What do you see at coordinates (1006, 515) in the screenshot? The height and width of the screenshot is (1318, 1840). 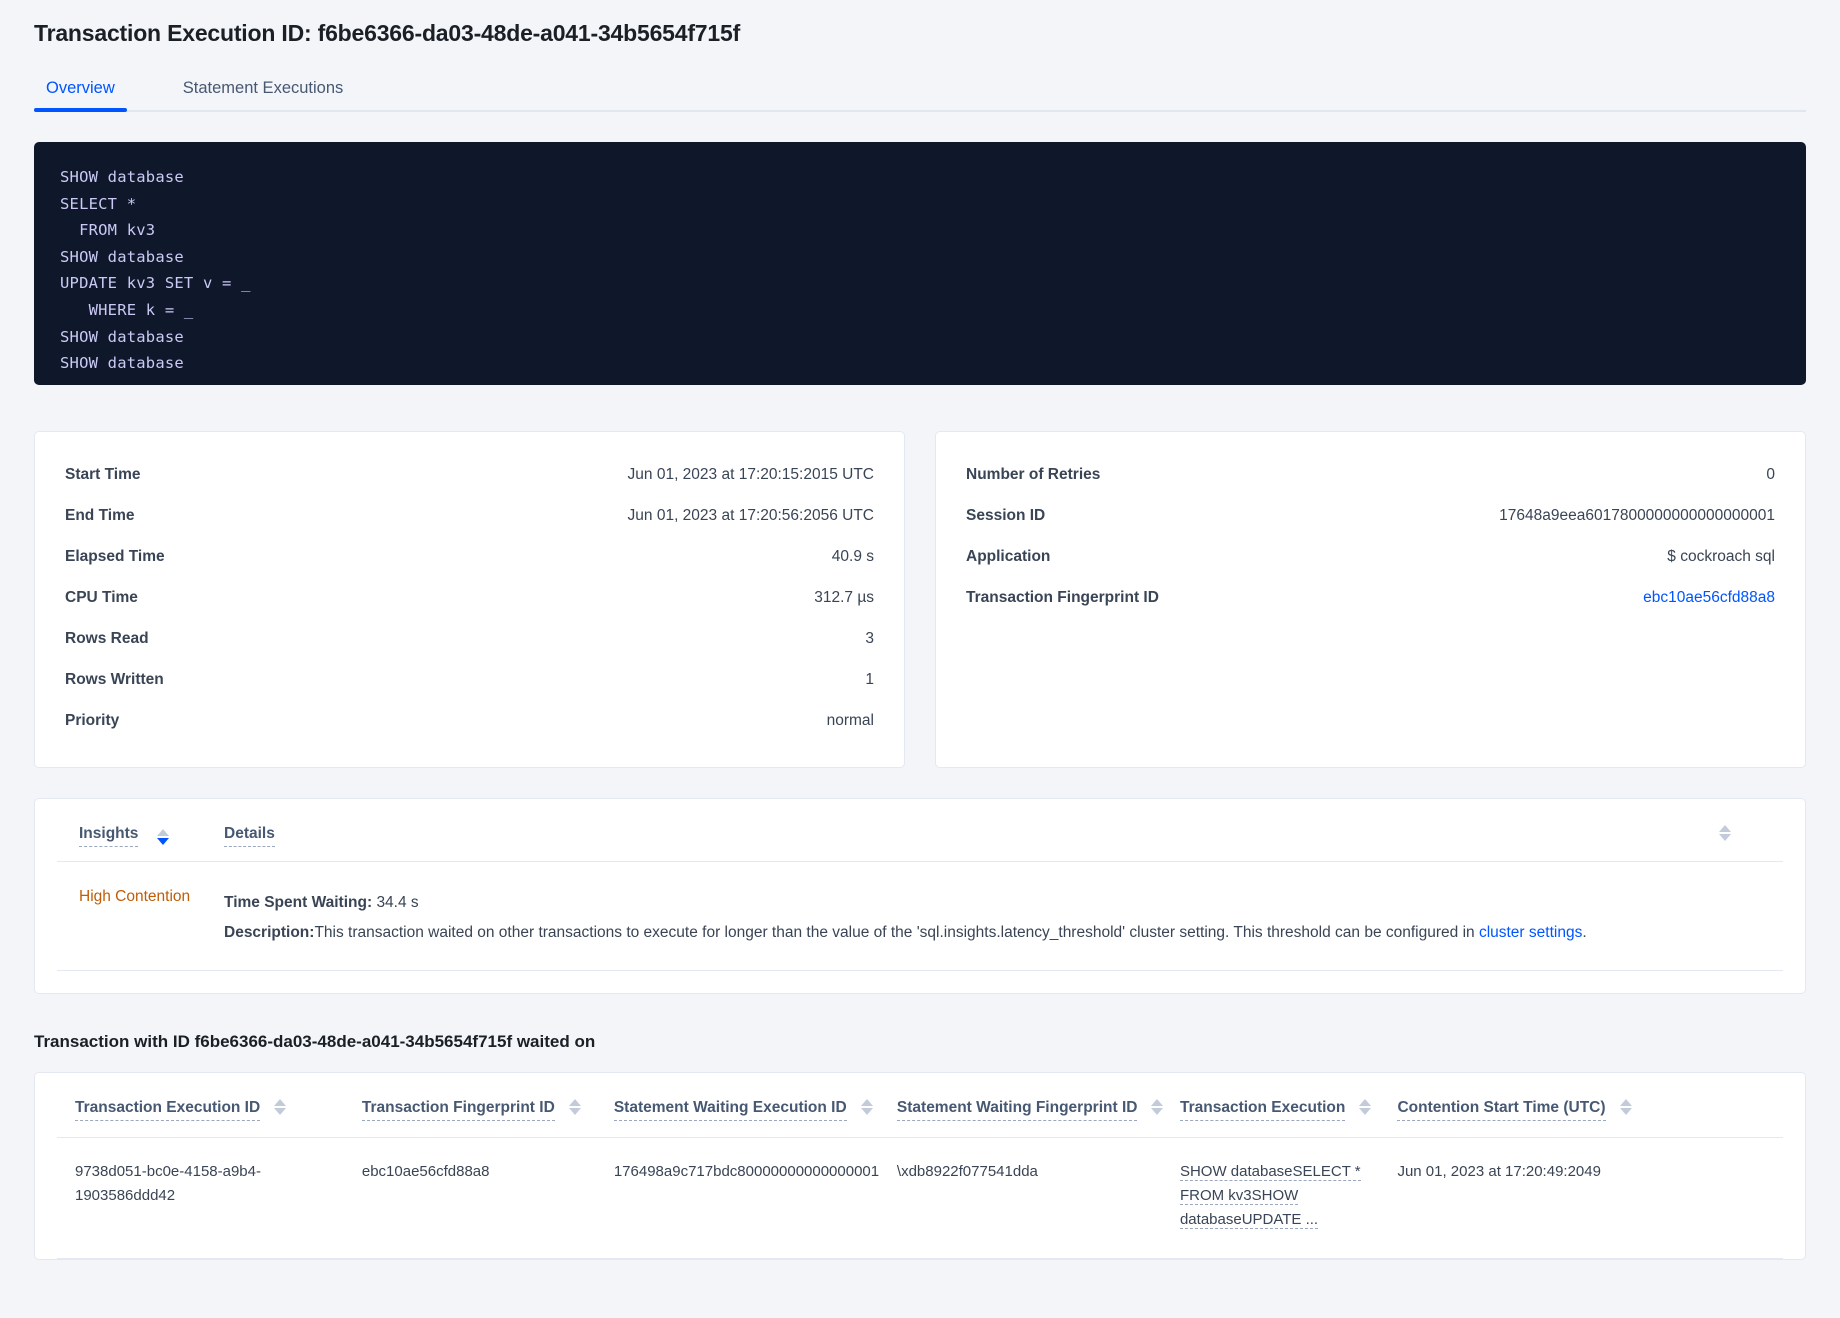 I see `row-label: Session ID` at bounding box center [1006, 515].